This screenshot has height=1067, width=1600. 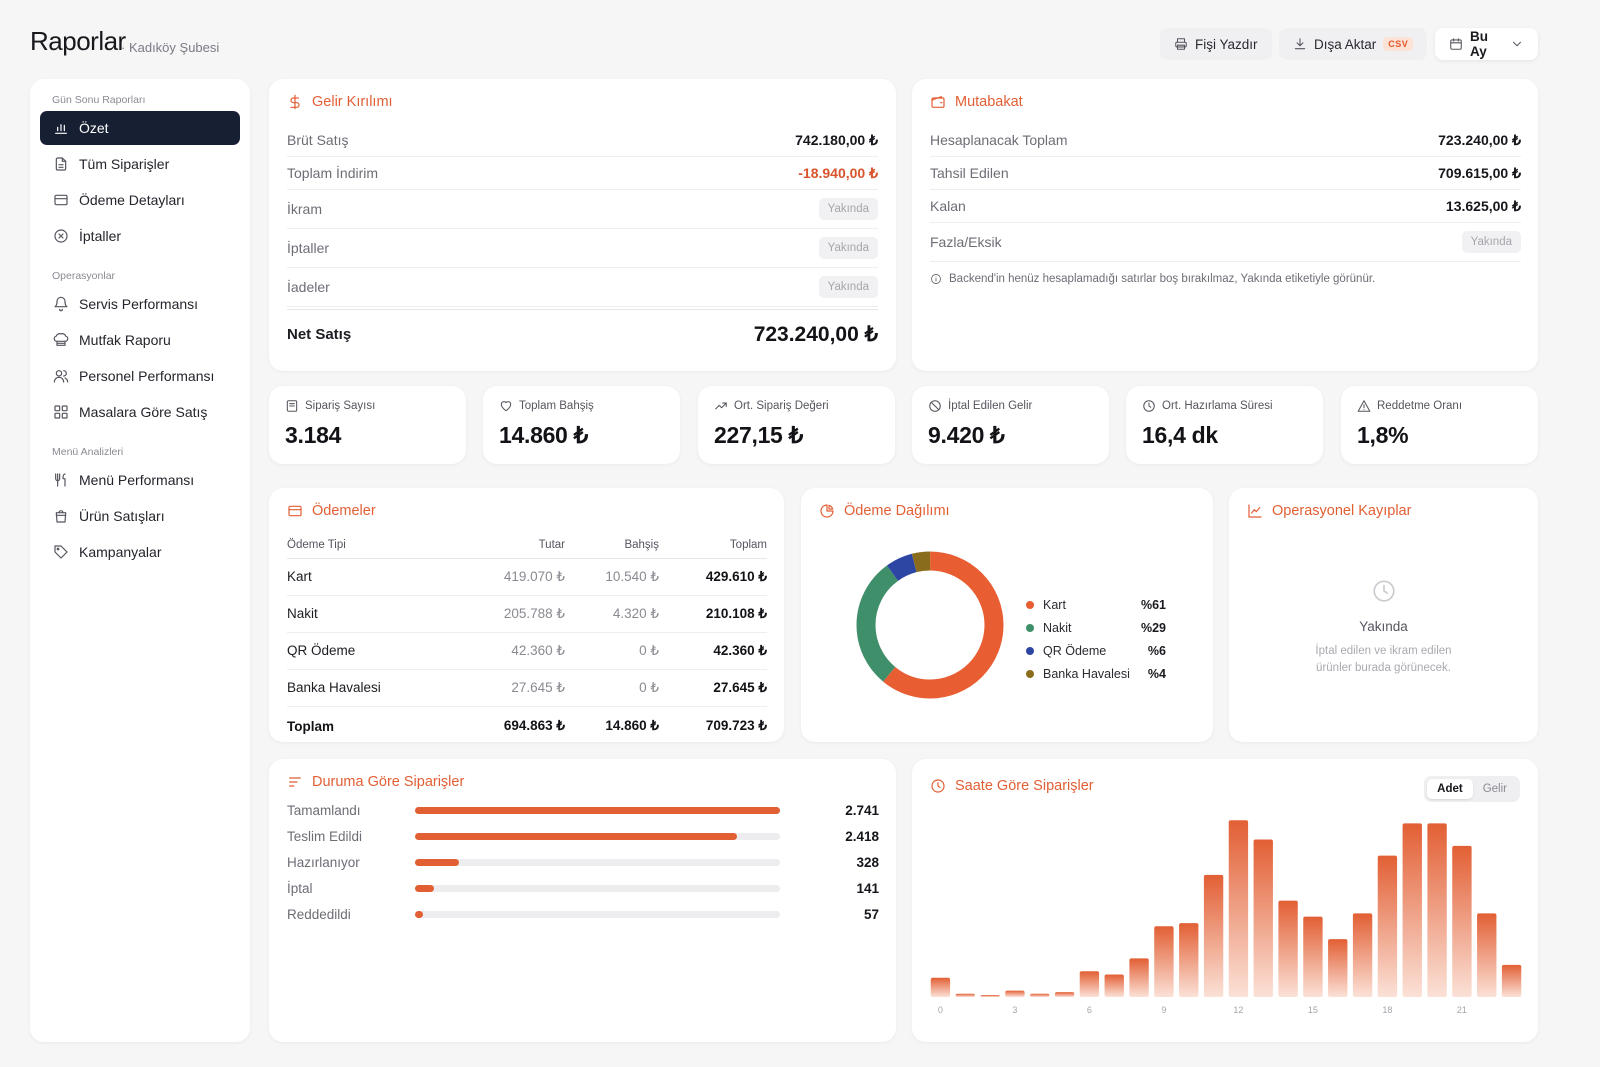 What do you see at coordinates (1300, 44) in the screenshot?
I see `download-icon` at bounding box center [1300, 44].